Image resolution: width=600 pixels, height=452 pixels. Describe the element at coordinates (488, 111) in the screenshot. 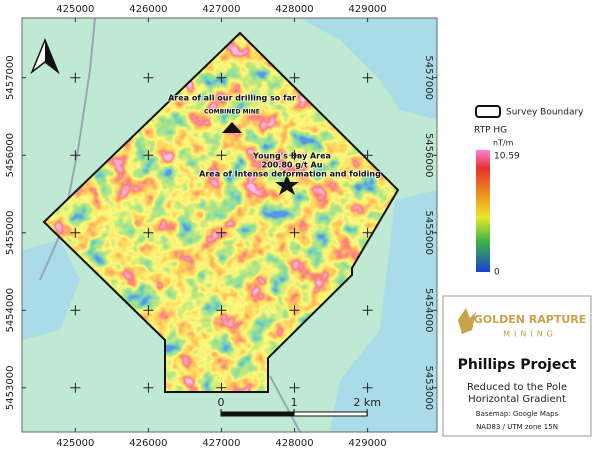

I see `boundary-swatch` at that location.